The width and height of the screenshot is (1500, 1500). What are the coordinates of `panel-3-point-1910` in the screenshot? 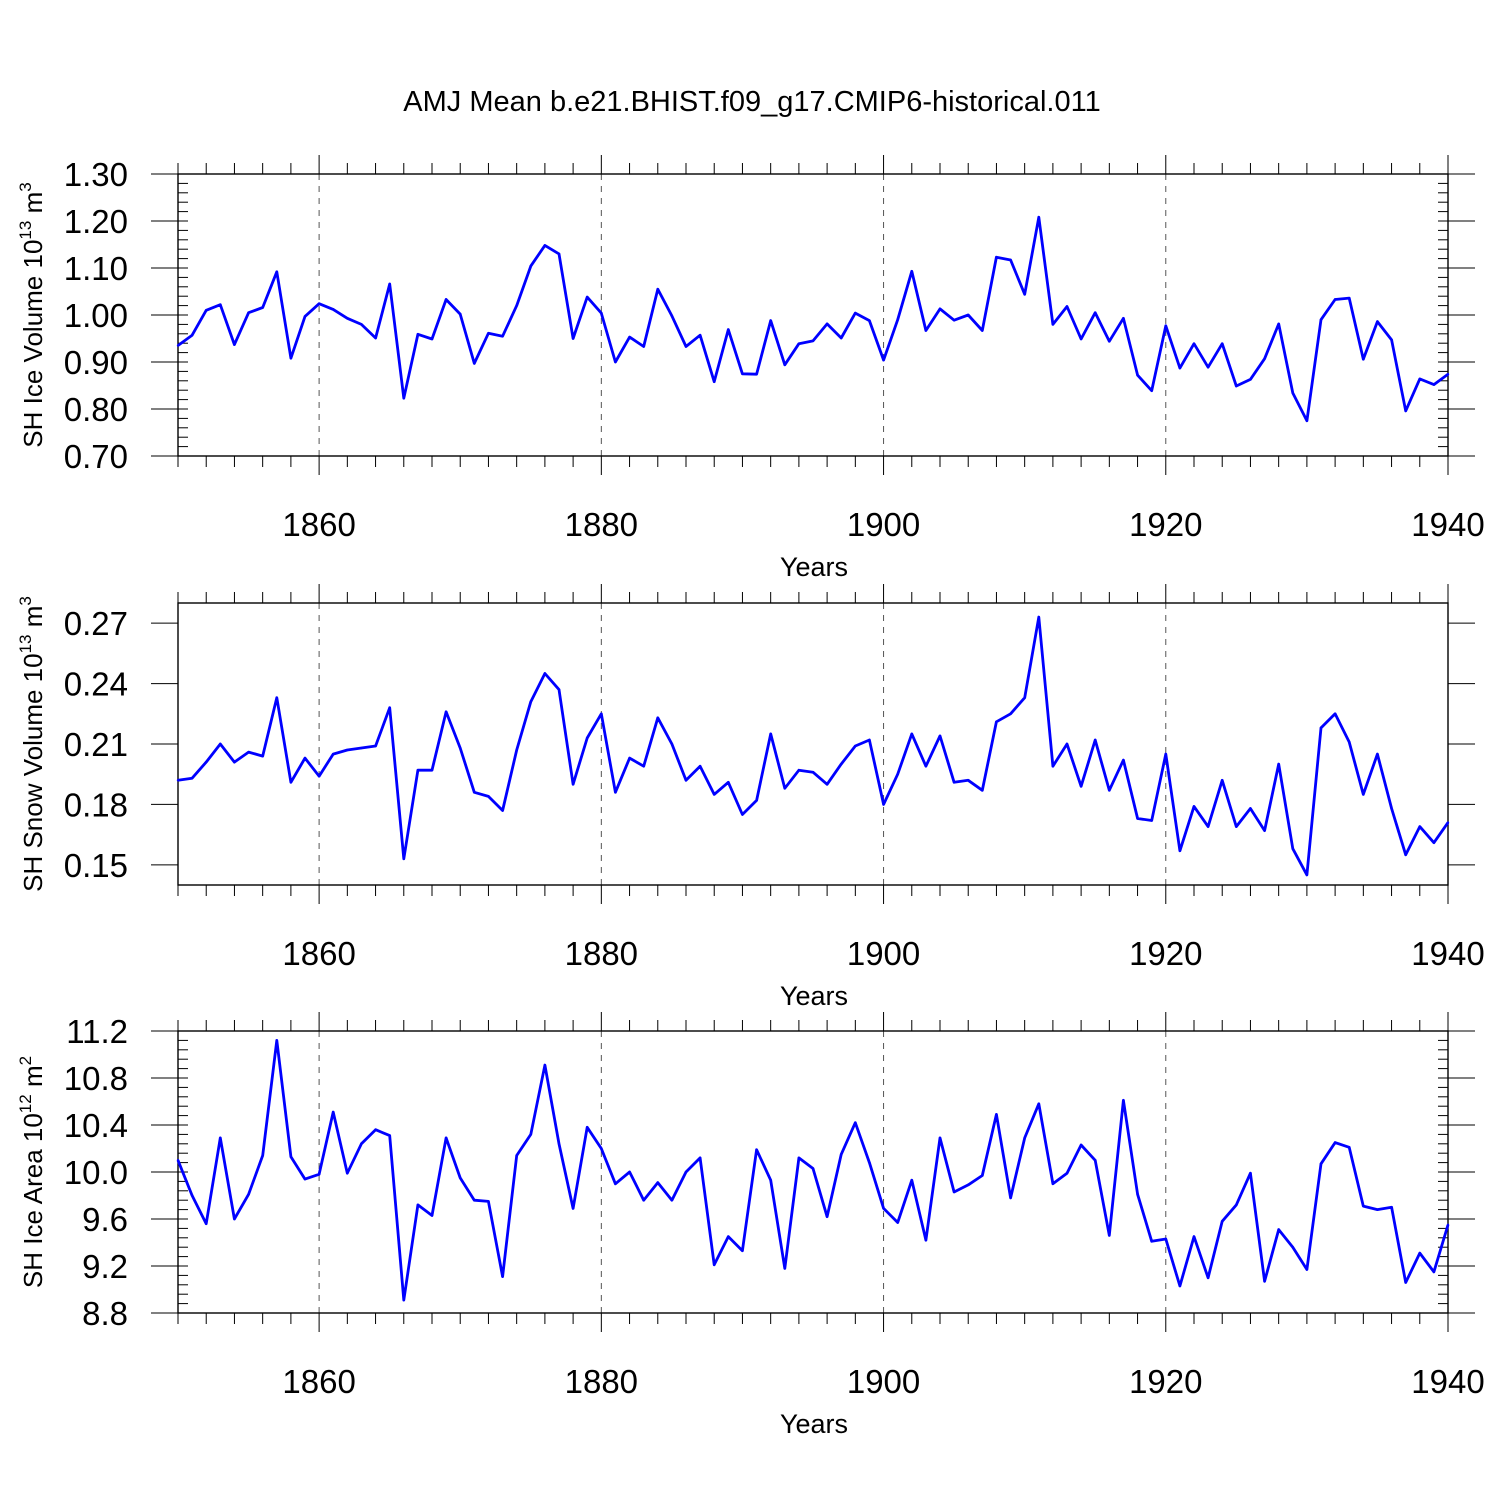 It's located at (1024, 1138).